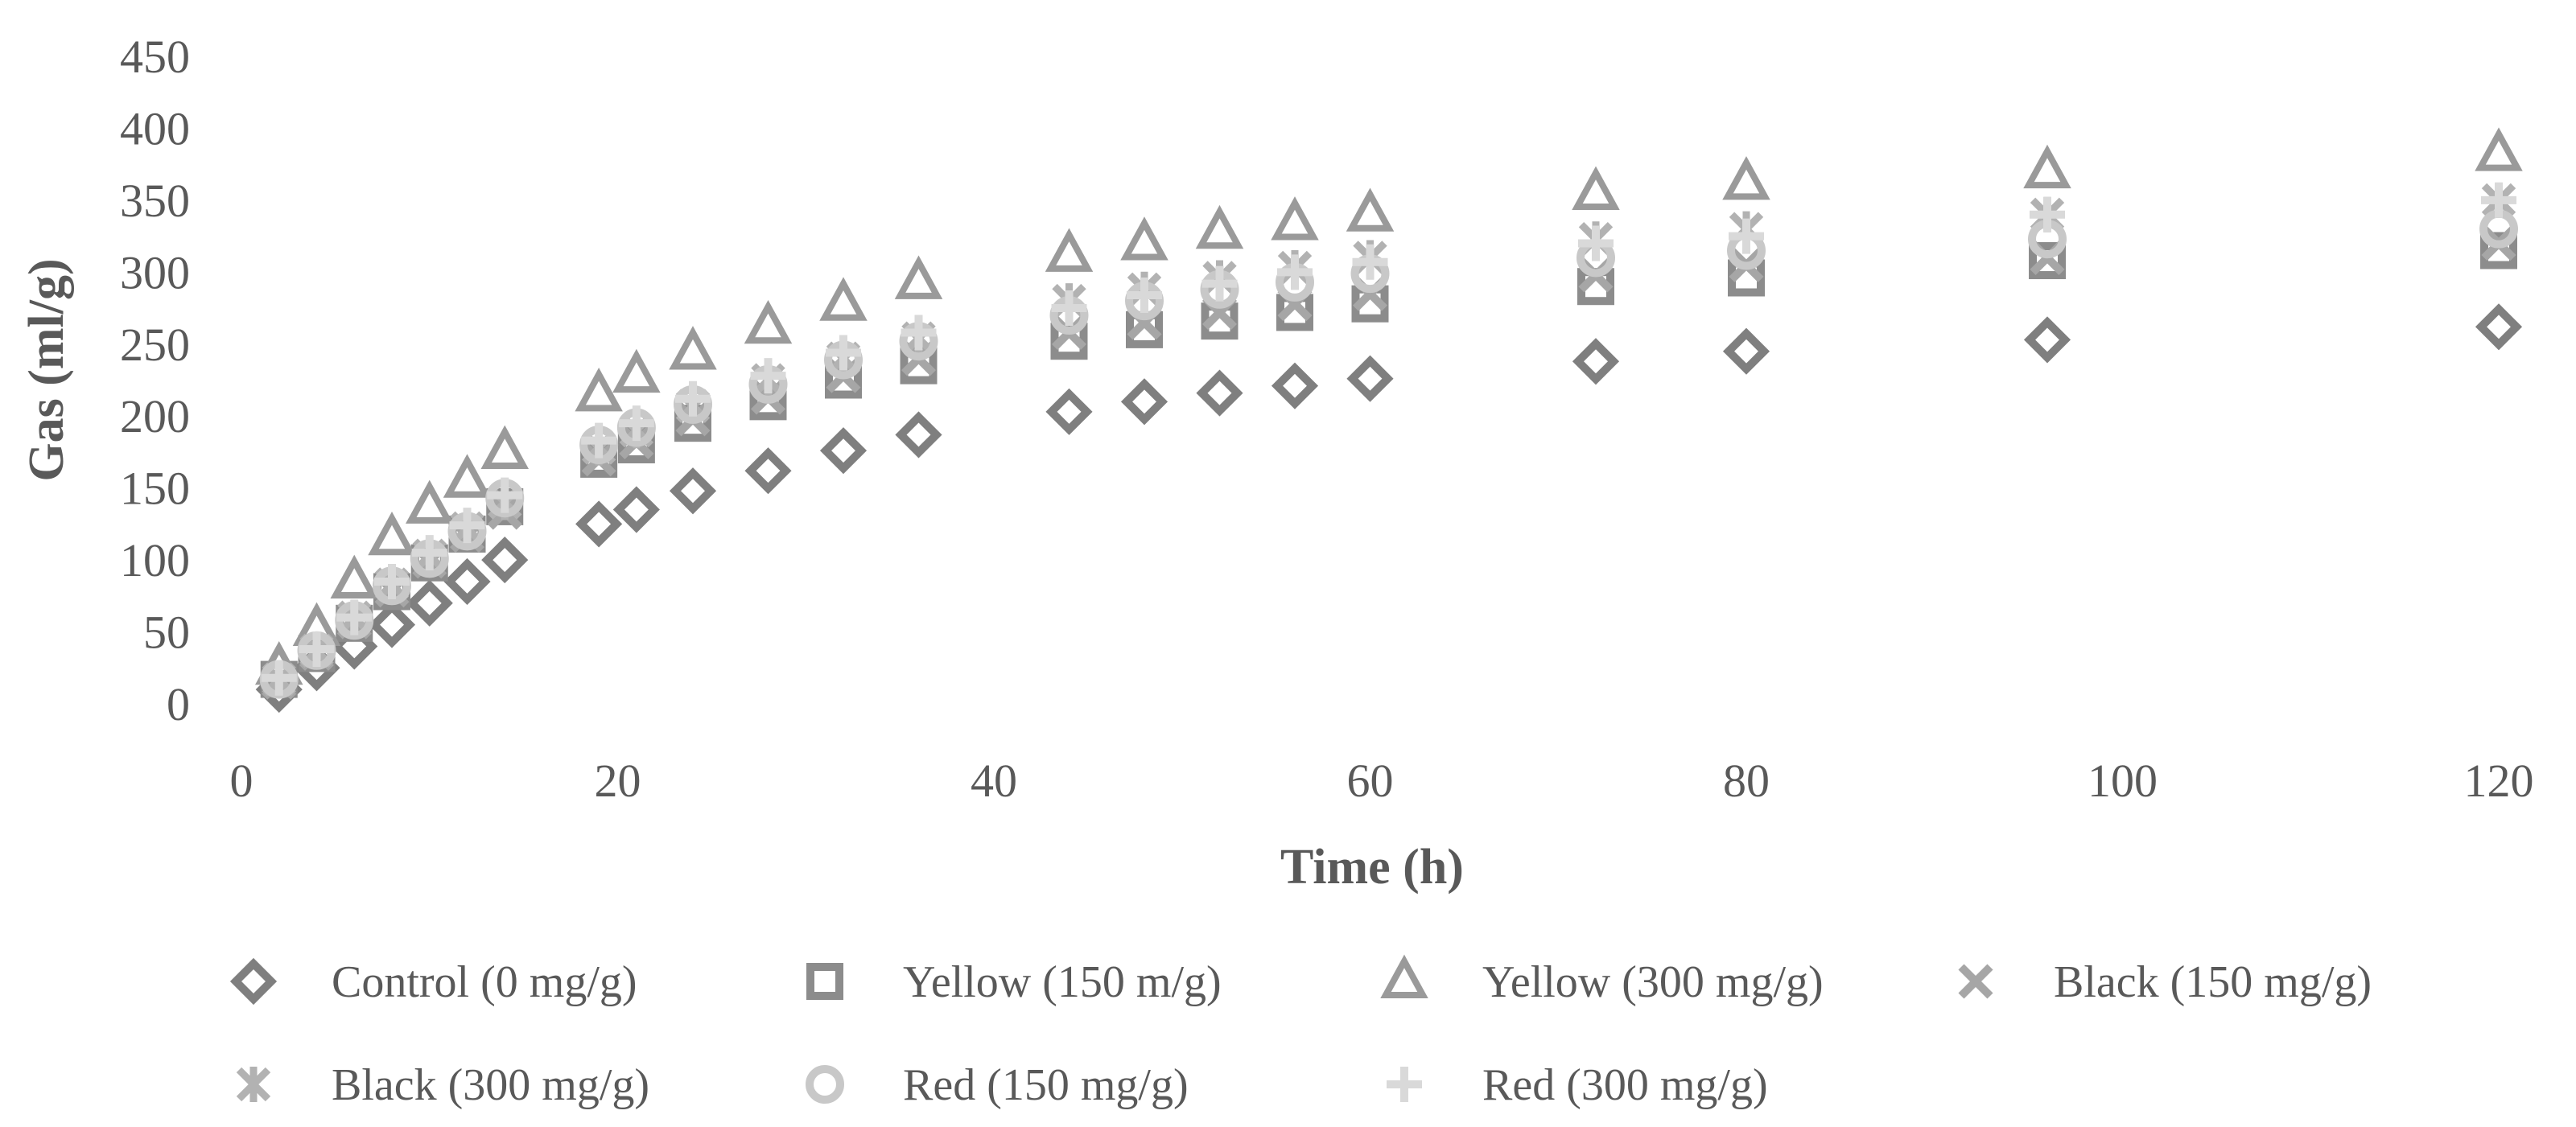 The image size is (2576, 1127). Describe the element at coordinates (166, 633) in the screenshot. I see `y-tick-label: 50` at that location.